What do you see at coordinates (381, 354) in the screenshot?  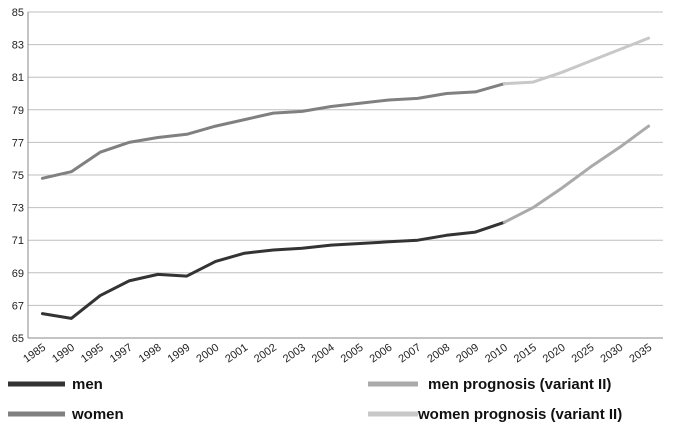 I see `x-tick-label: 2006` at bounding box center [381, 354].